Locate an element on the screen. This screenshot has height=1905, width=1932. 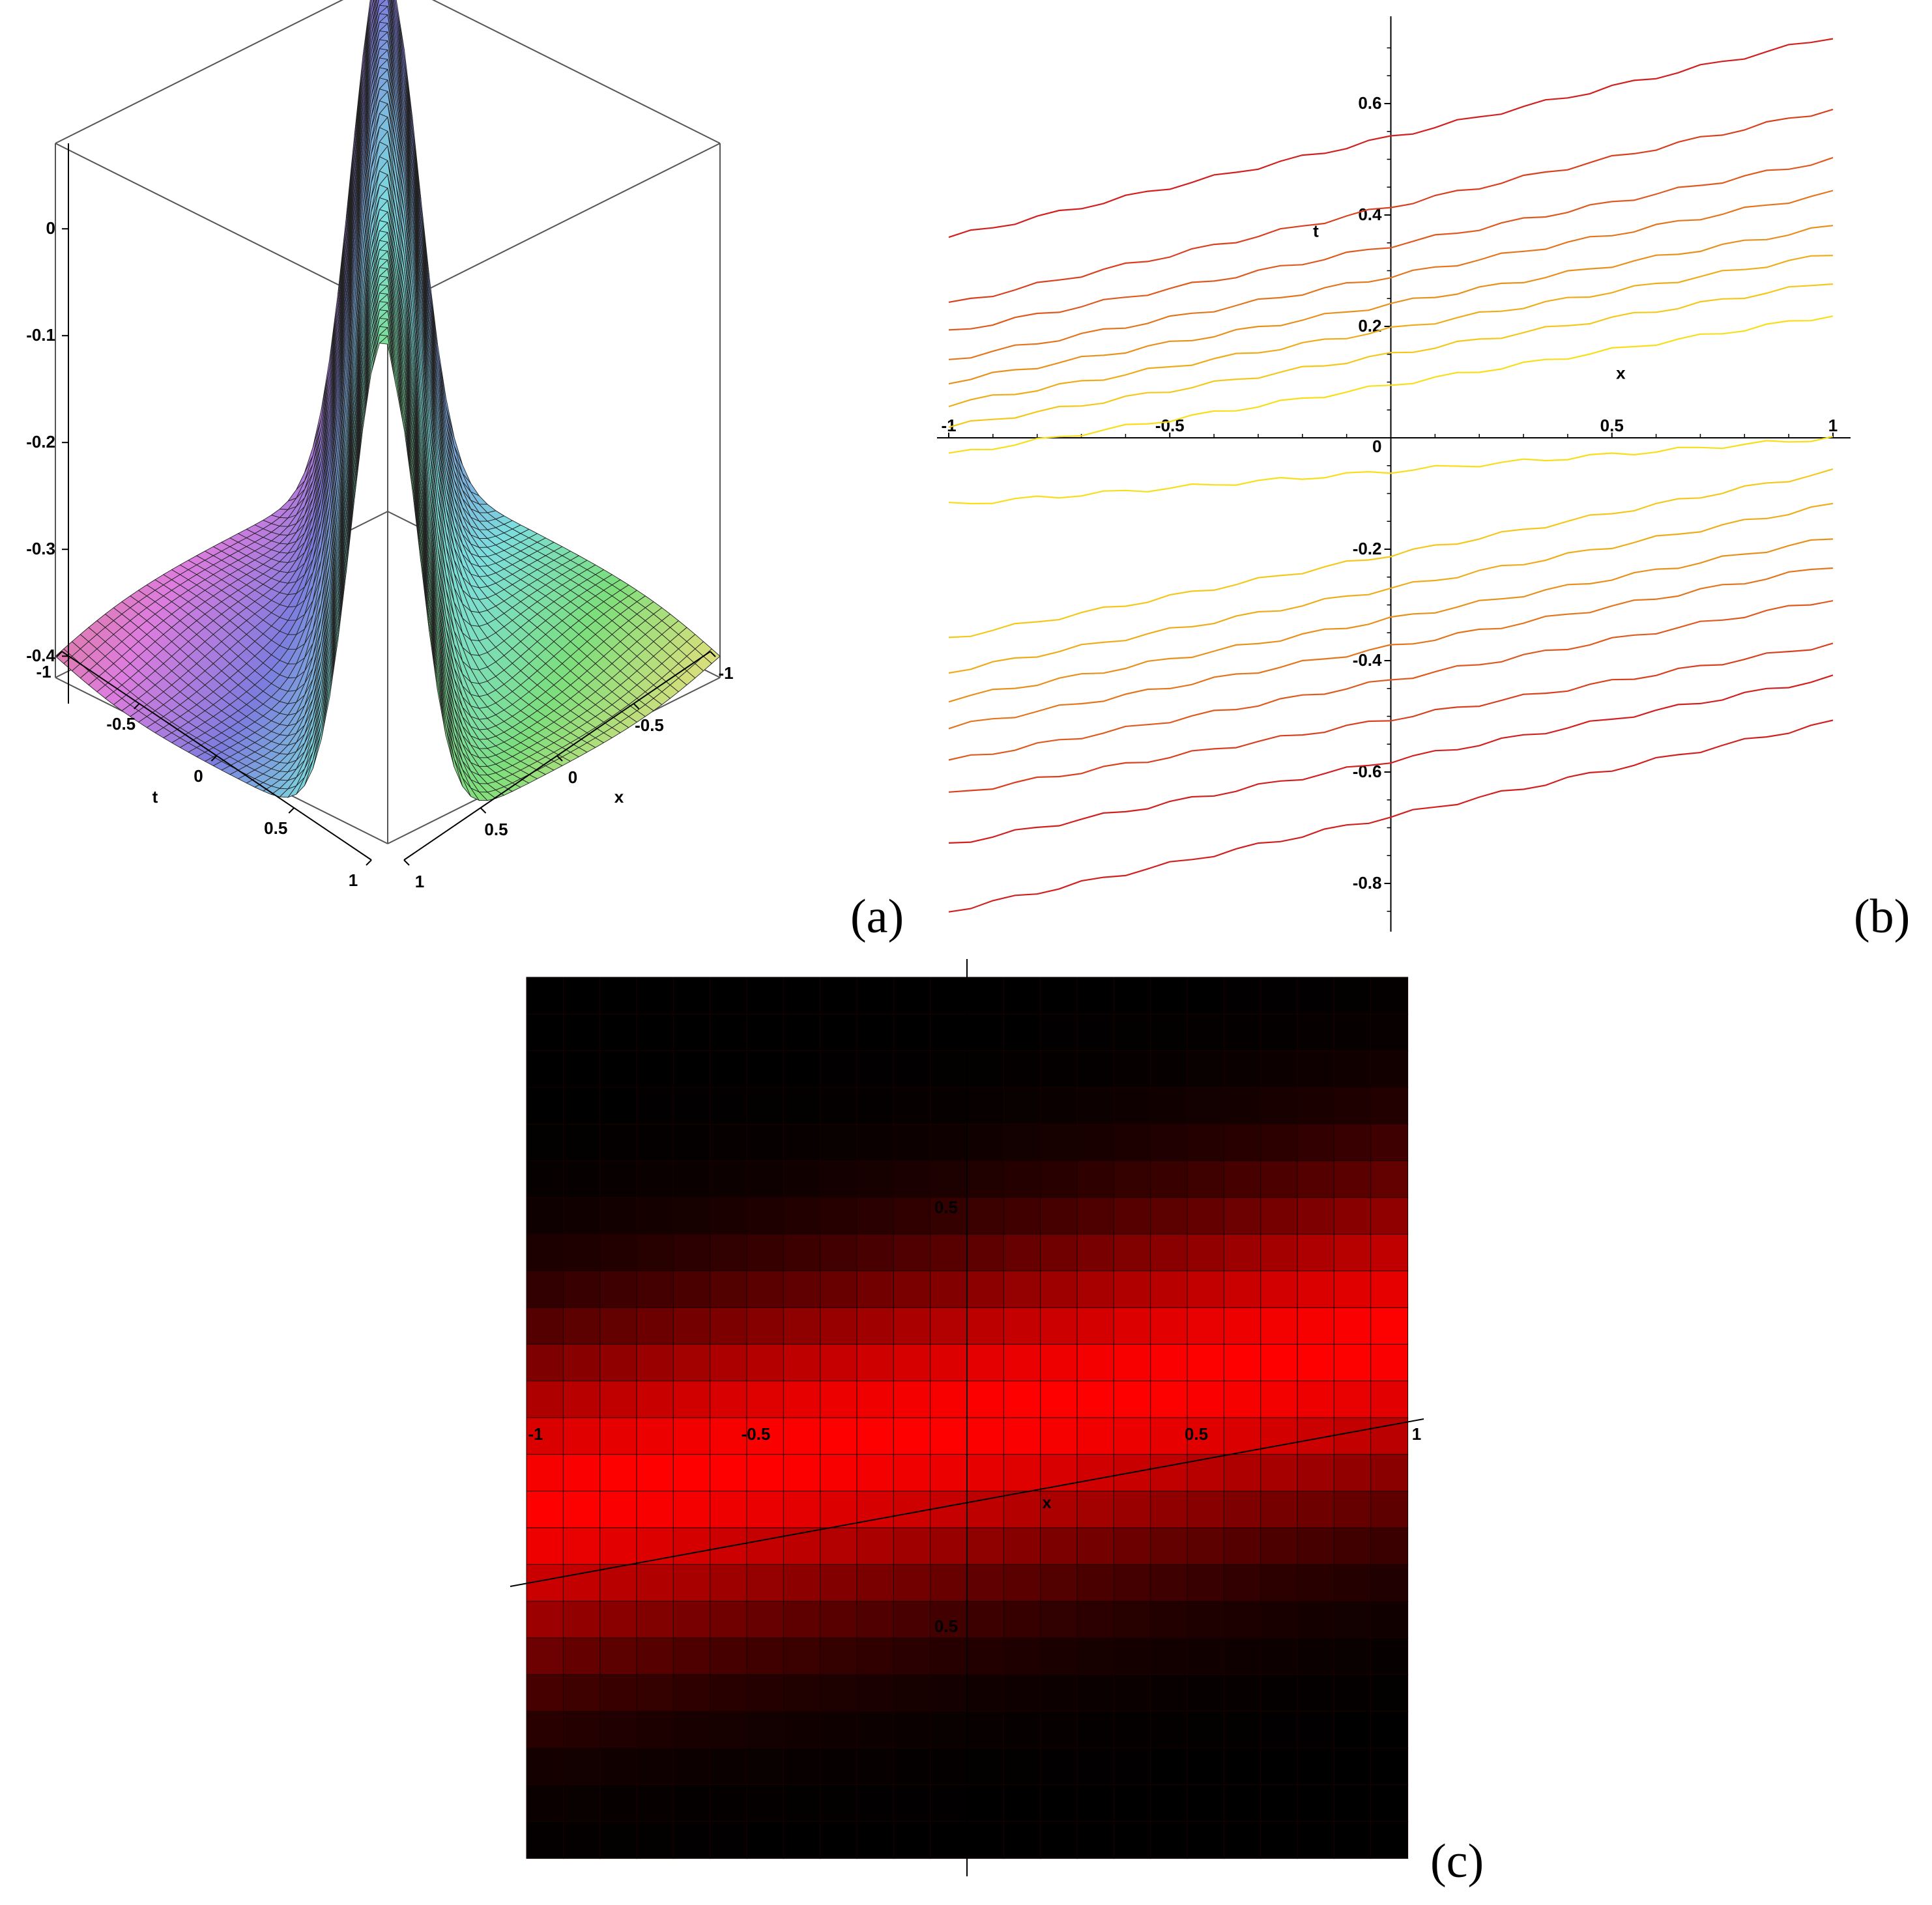
t-tick is located at coordinates (137, 706).